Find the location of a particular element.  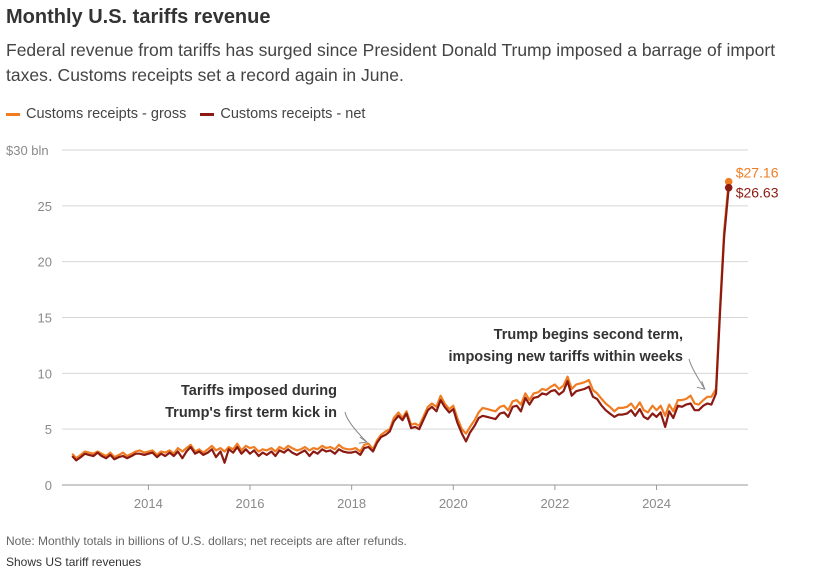

y-tick-label: 0 is located at coordinates (48, 485).